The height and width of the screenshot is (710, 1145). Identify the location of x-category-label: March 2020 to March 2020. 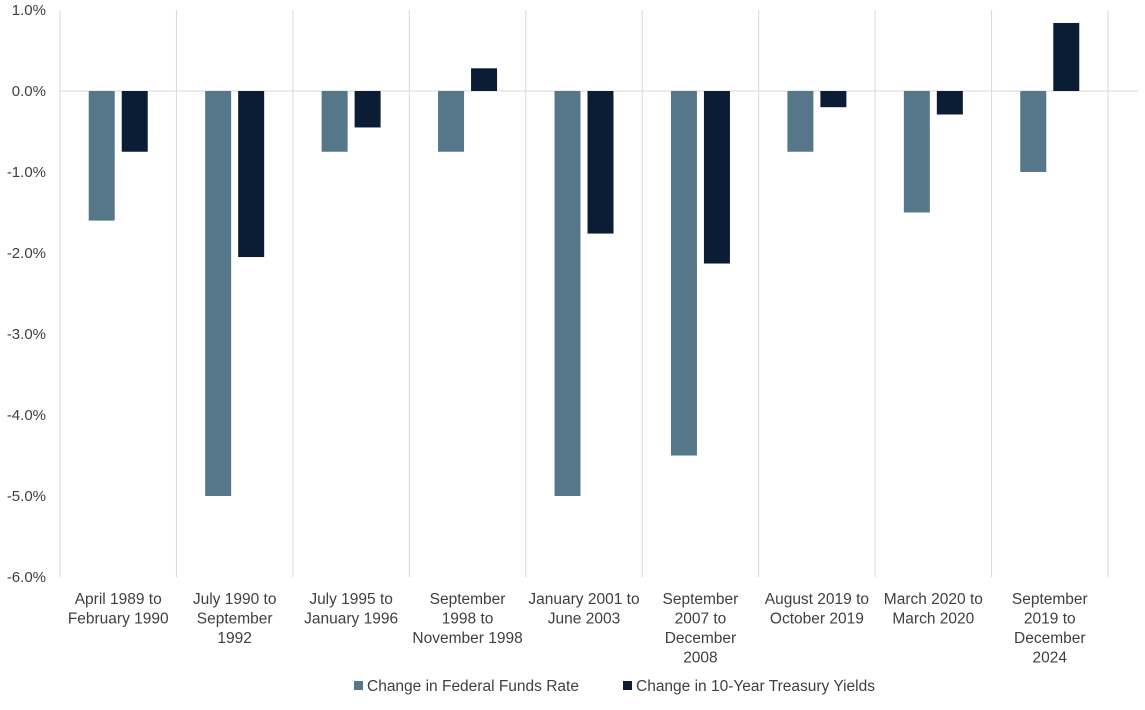
(933, 609).